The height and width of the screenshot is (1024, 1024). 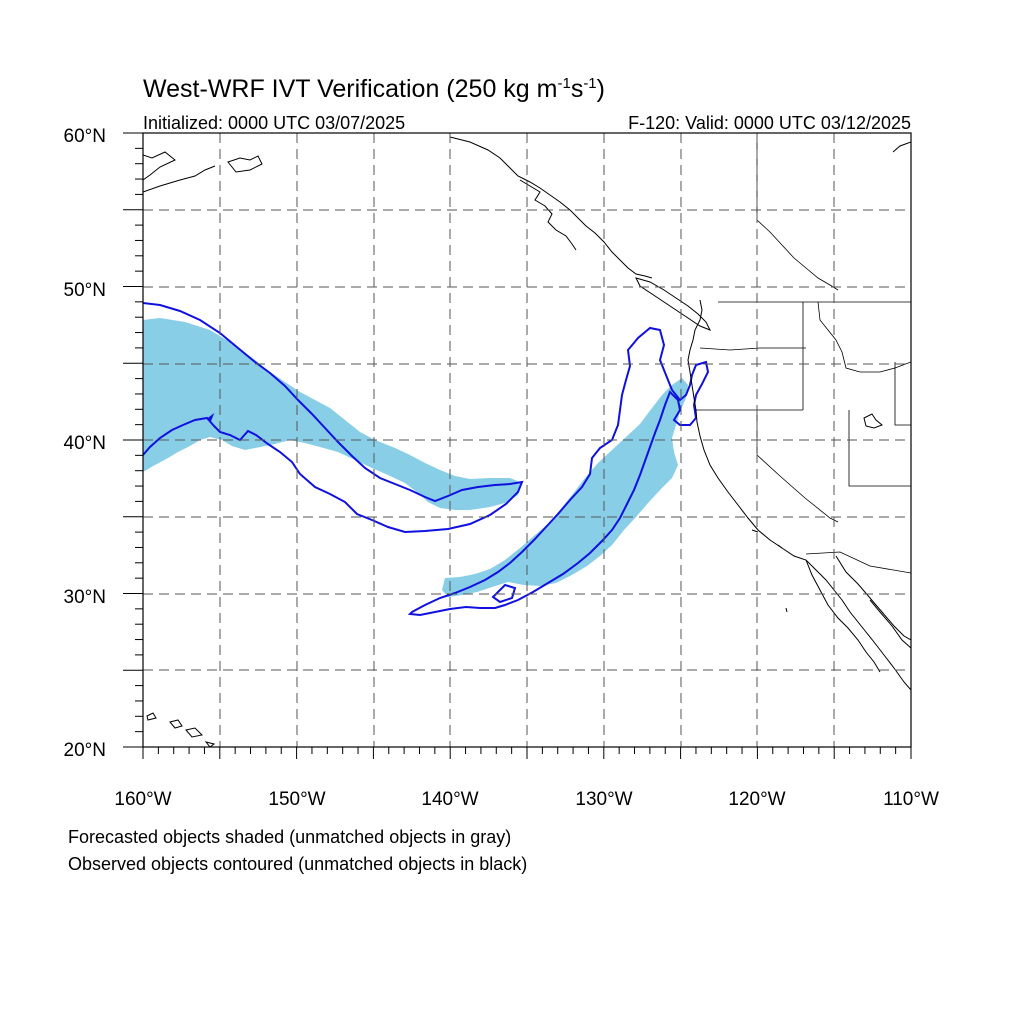 I want to click on lon-label-150w: 150°W, so click(x=296, y=799).